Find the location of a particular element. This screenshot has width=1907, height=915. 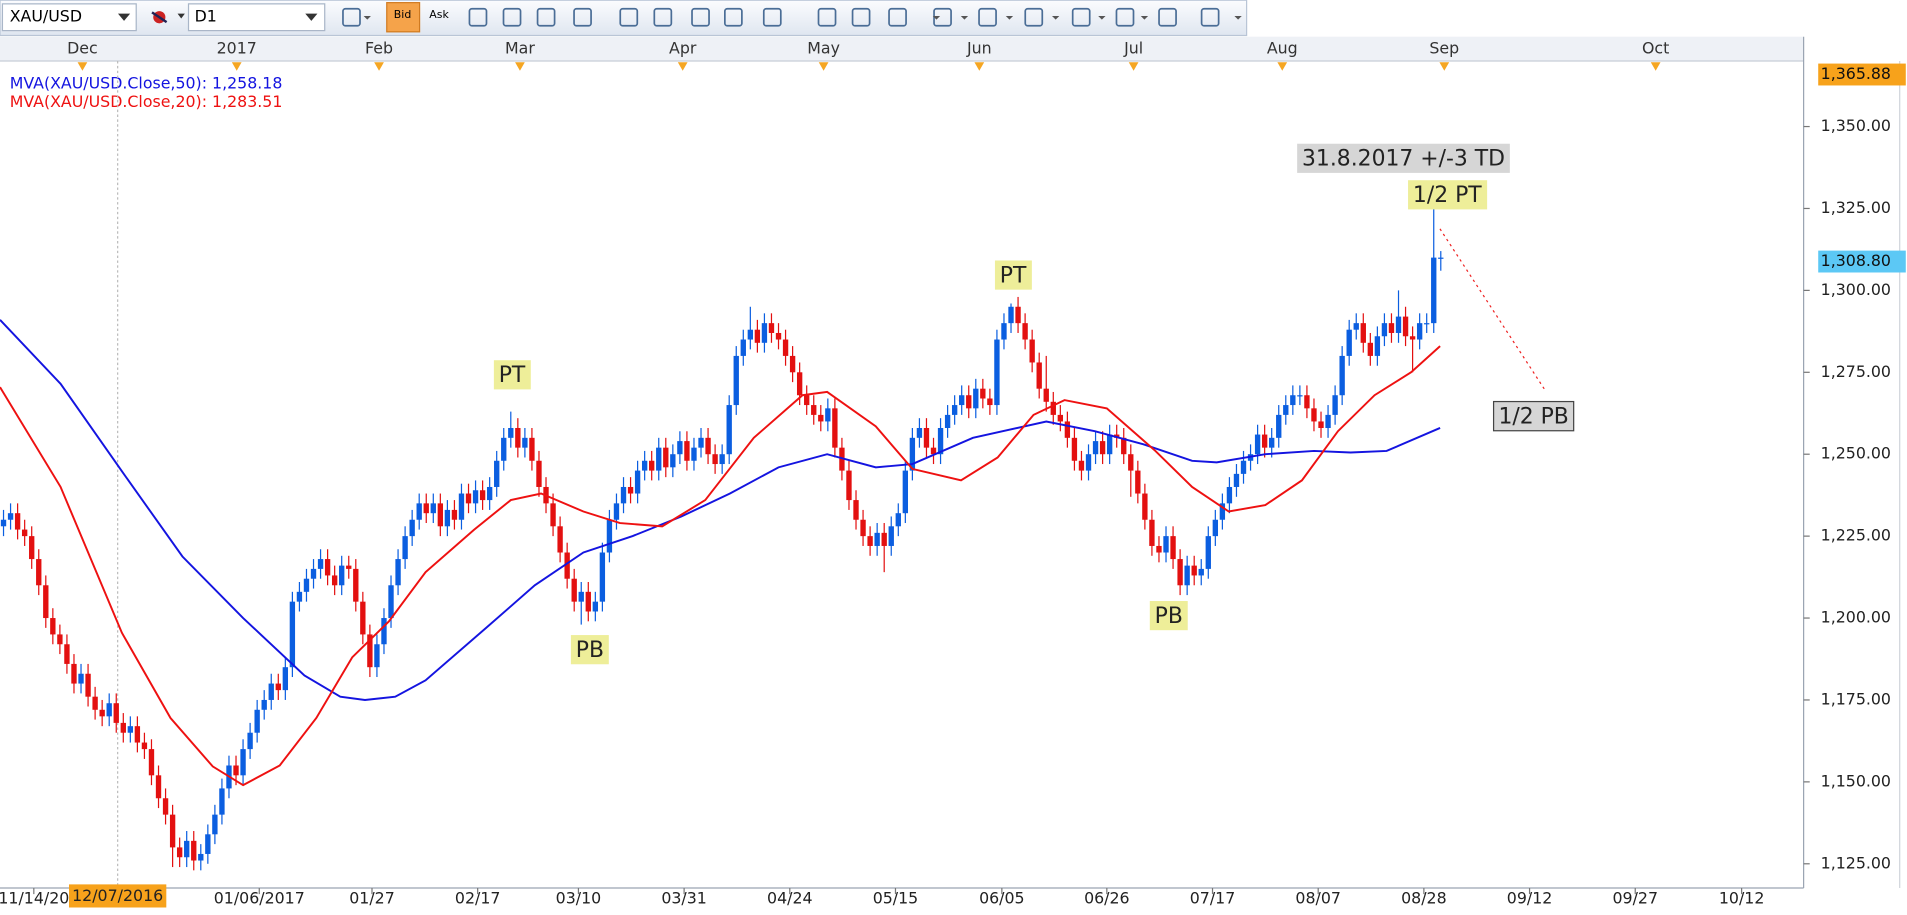

x-tick-label: 04/24 is located at coordinates (790, 897).